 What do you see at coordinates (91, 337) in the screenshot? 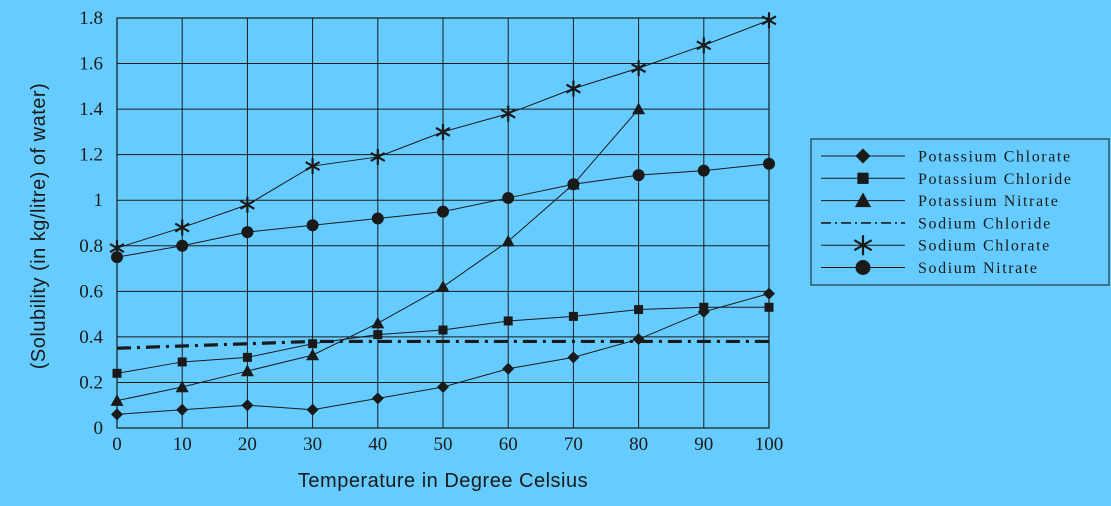
I see `y-tick-label: 0.4` at bounding box center [91, 337].